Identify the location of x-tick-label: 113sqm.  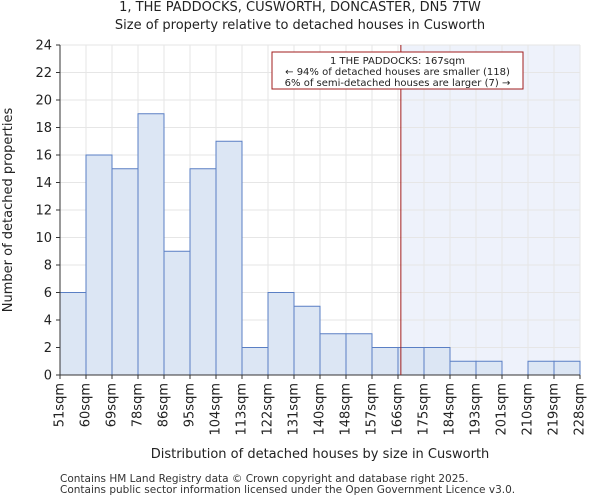
(242, 409).